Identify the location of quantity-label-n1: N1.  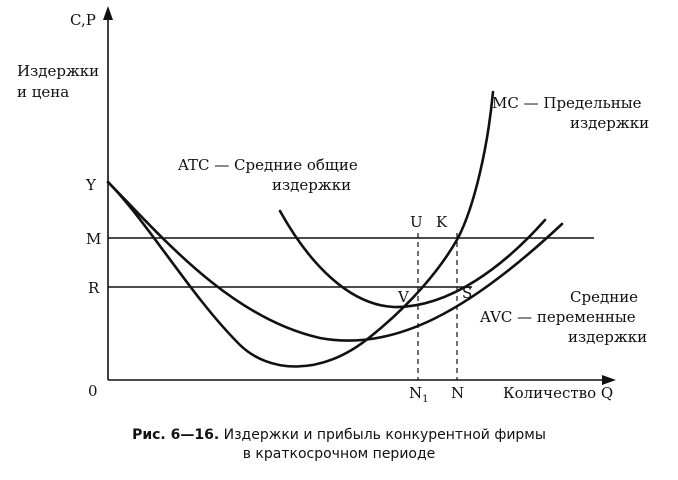
(419, 394).